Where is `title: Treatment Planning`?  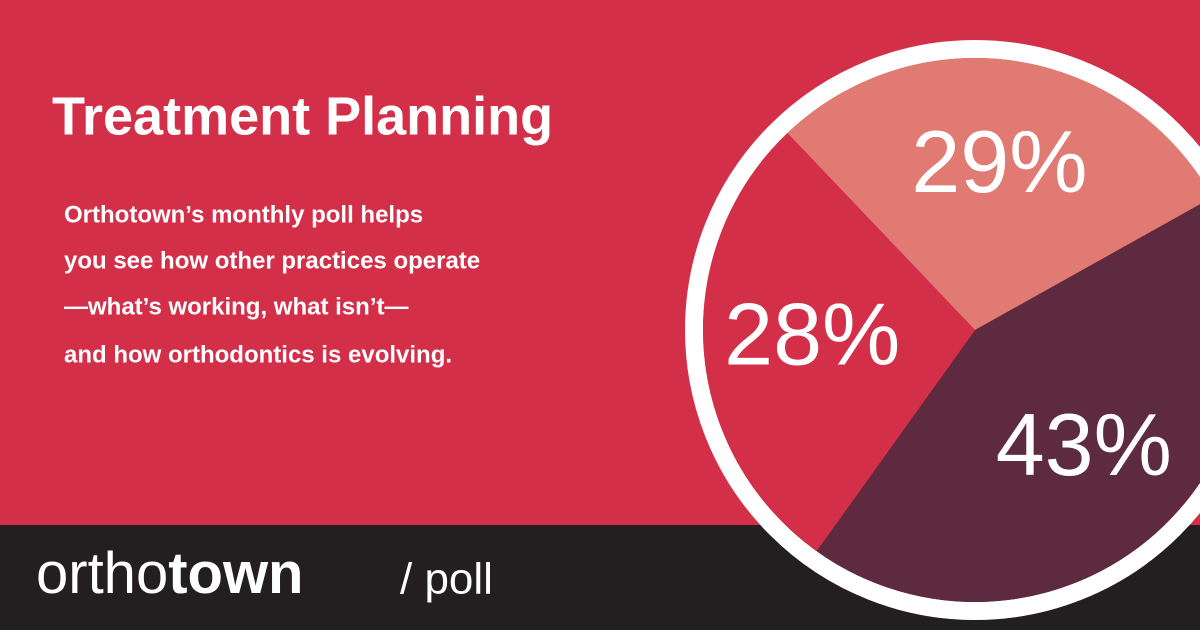 title: Treatment Planning is located at coordinates (302, 116).